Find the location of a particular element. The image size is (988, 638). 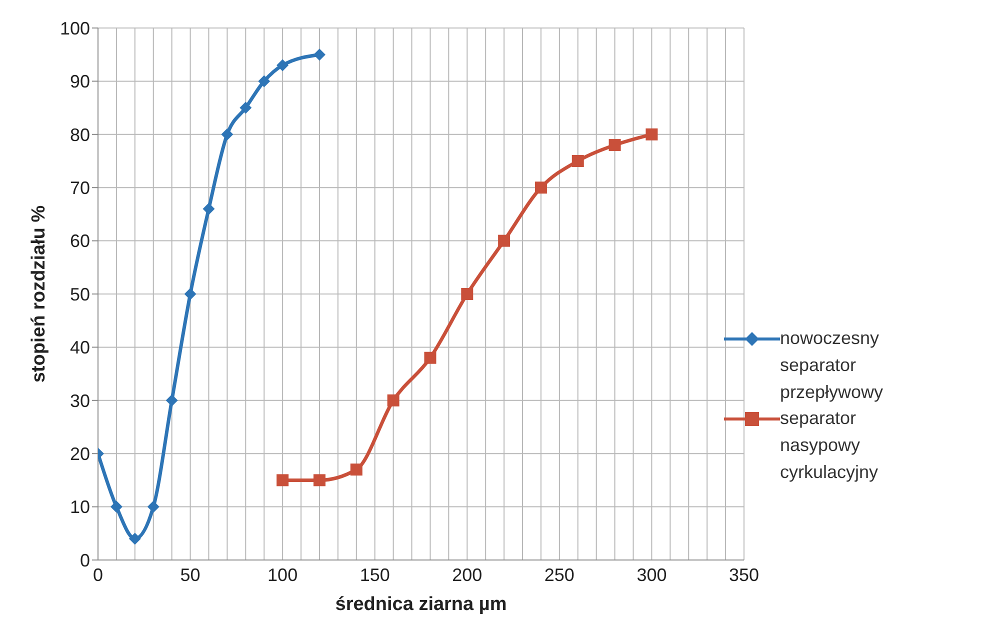

y-tick-label: 0 is located at coordinates (85, 560).